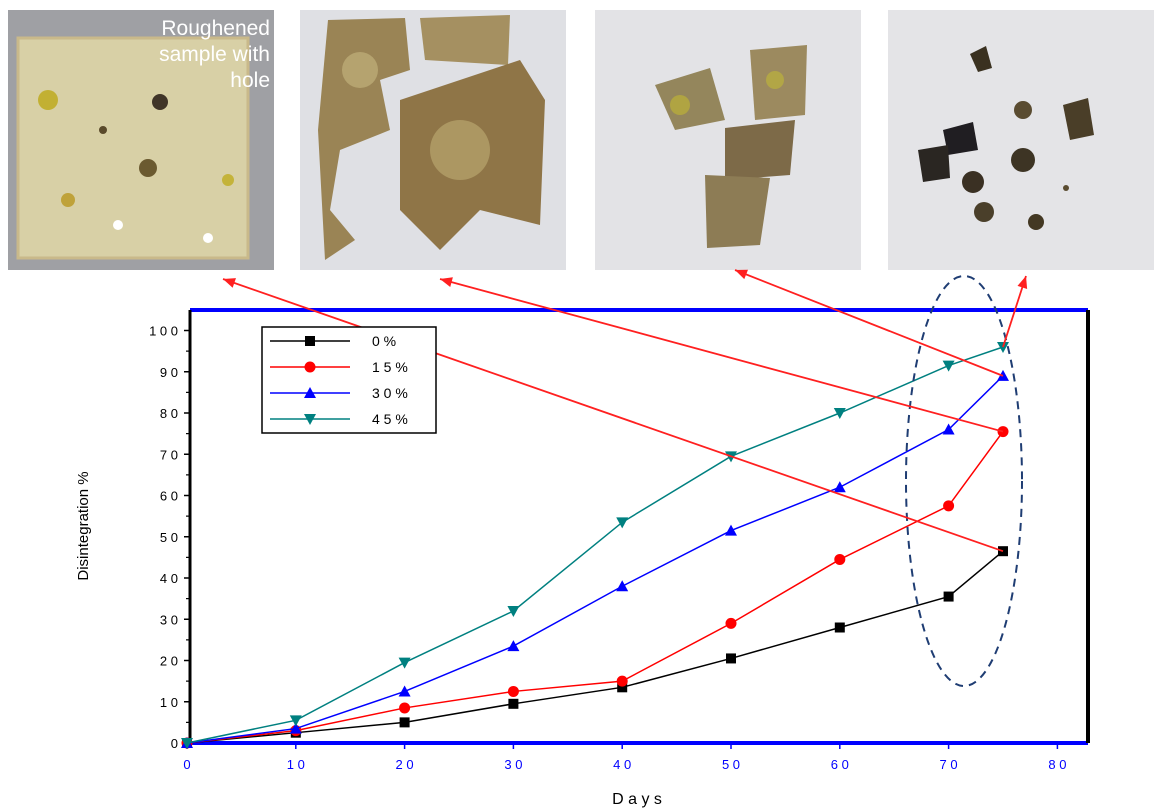 This screenshot has height=810, width=1156. What do you see at coordinates (1014, 311) in the screenshot?
I see `arrow-45-percent` at bounding box center [1014, 311].